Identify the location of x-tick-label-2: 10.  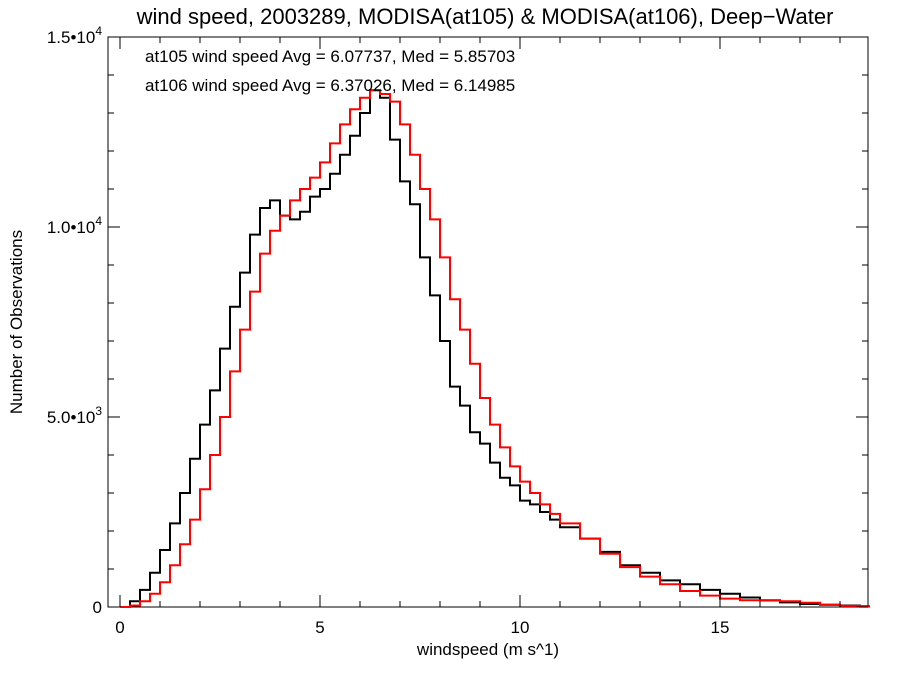
(520, 627).